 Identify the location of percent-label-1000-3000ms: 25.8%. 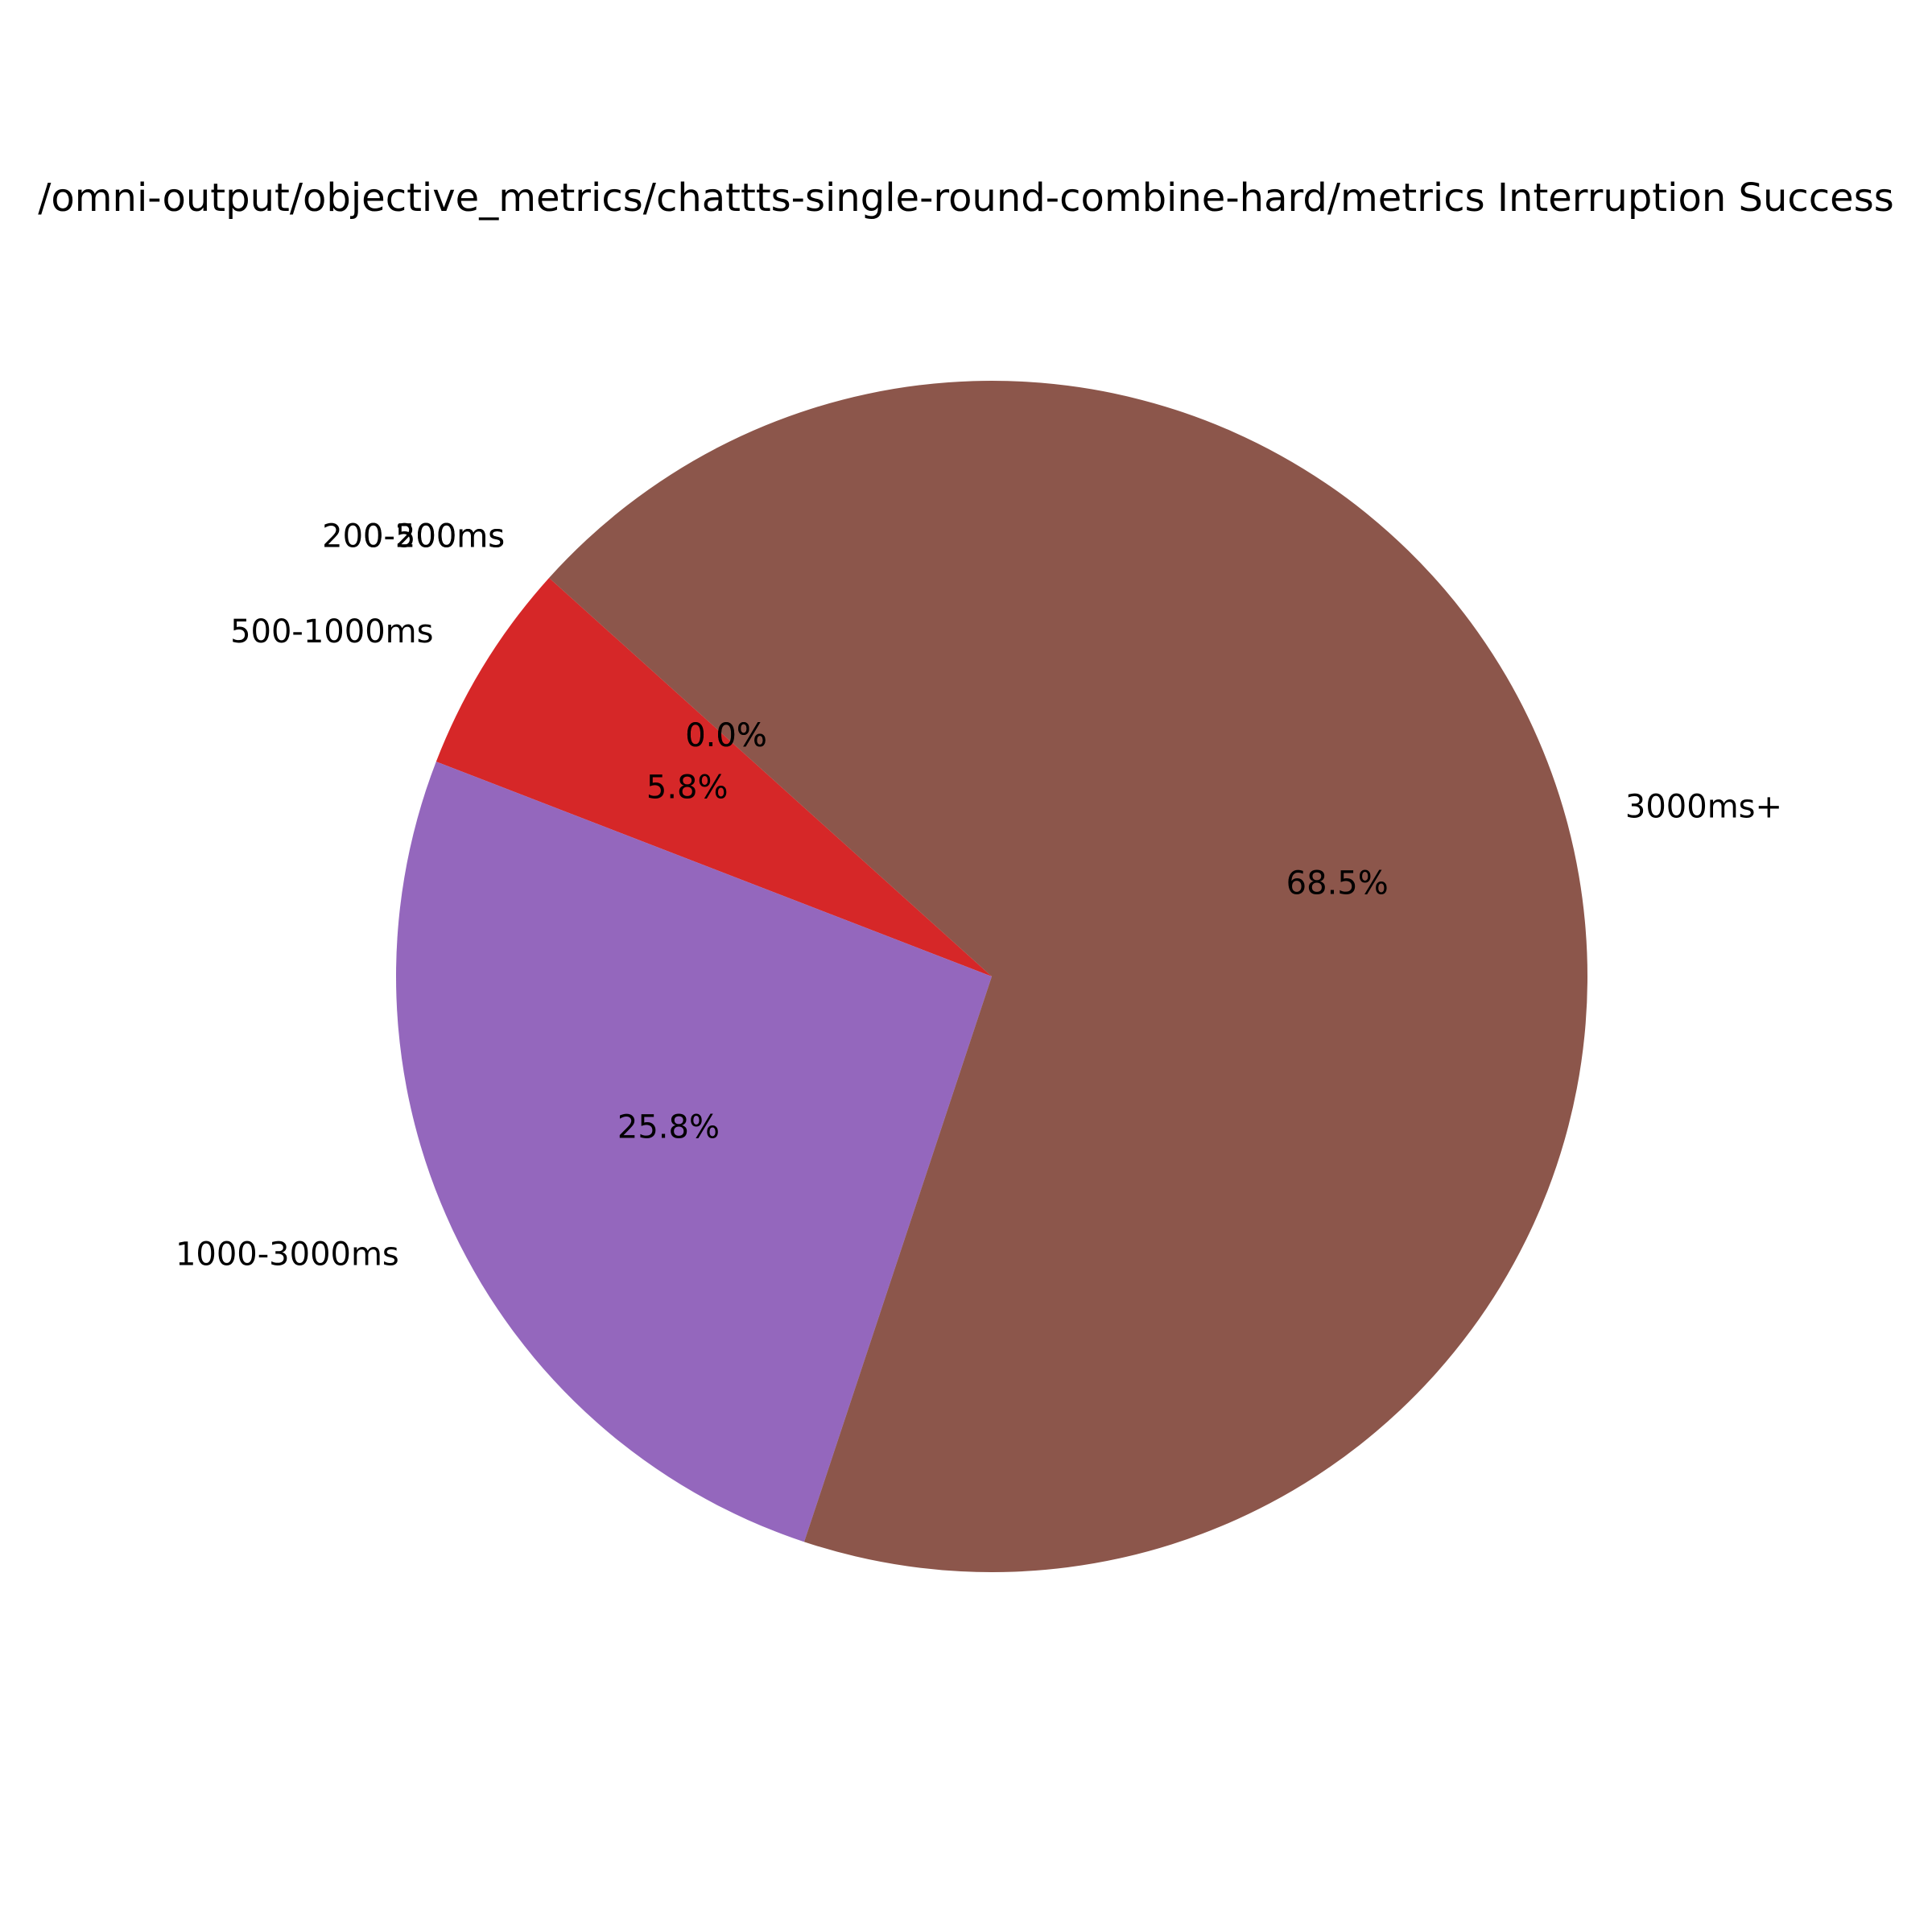
(668, 1127).